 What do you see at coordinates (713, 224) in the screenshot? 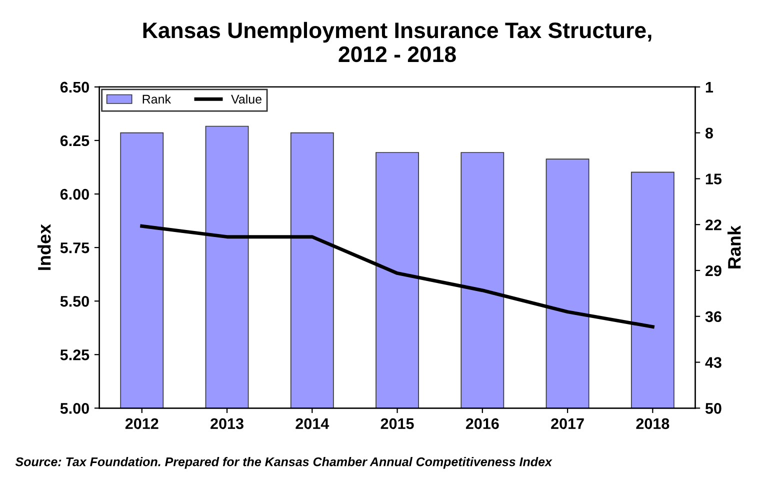
I see `y2-tick-label: 22` at bounding box center [713, 224].